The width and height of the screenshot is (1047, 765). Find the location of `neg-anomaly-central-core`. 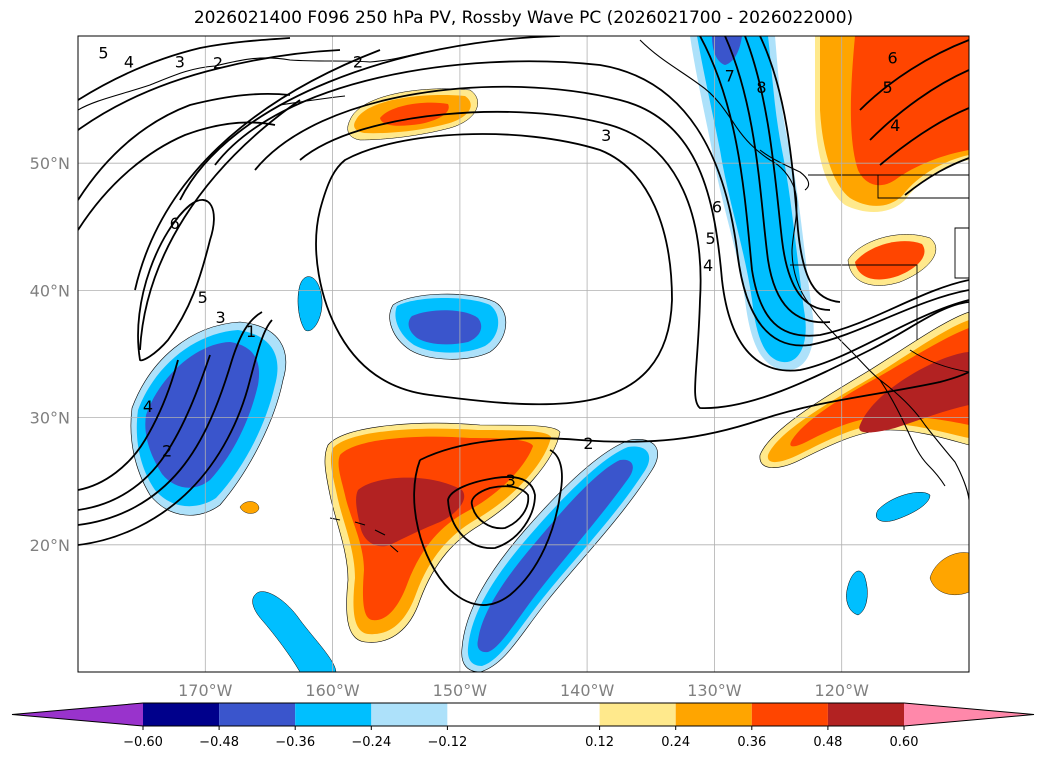

neg-anomaly-central-core is located at coordinates (445, 327).